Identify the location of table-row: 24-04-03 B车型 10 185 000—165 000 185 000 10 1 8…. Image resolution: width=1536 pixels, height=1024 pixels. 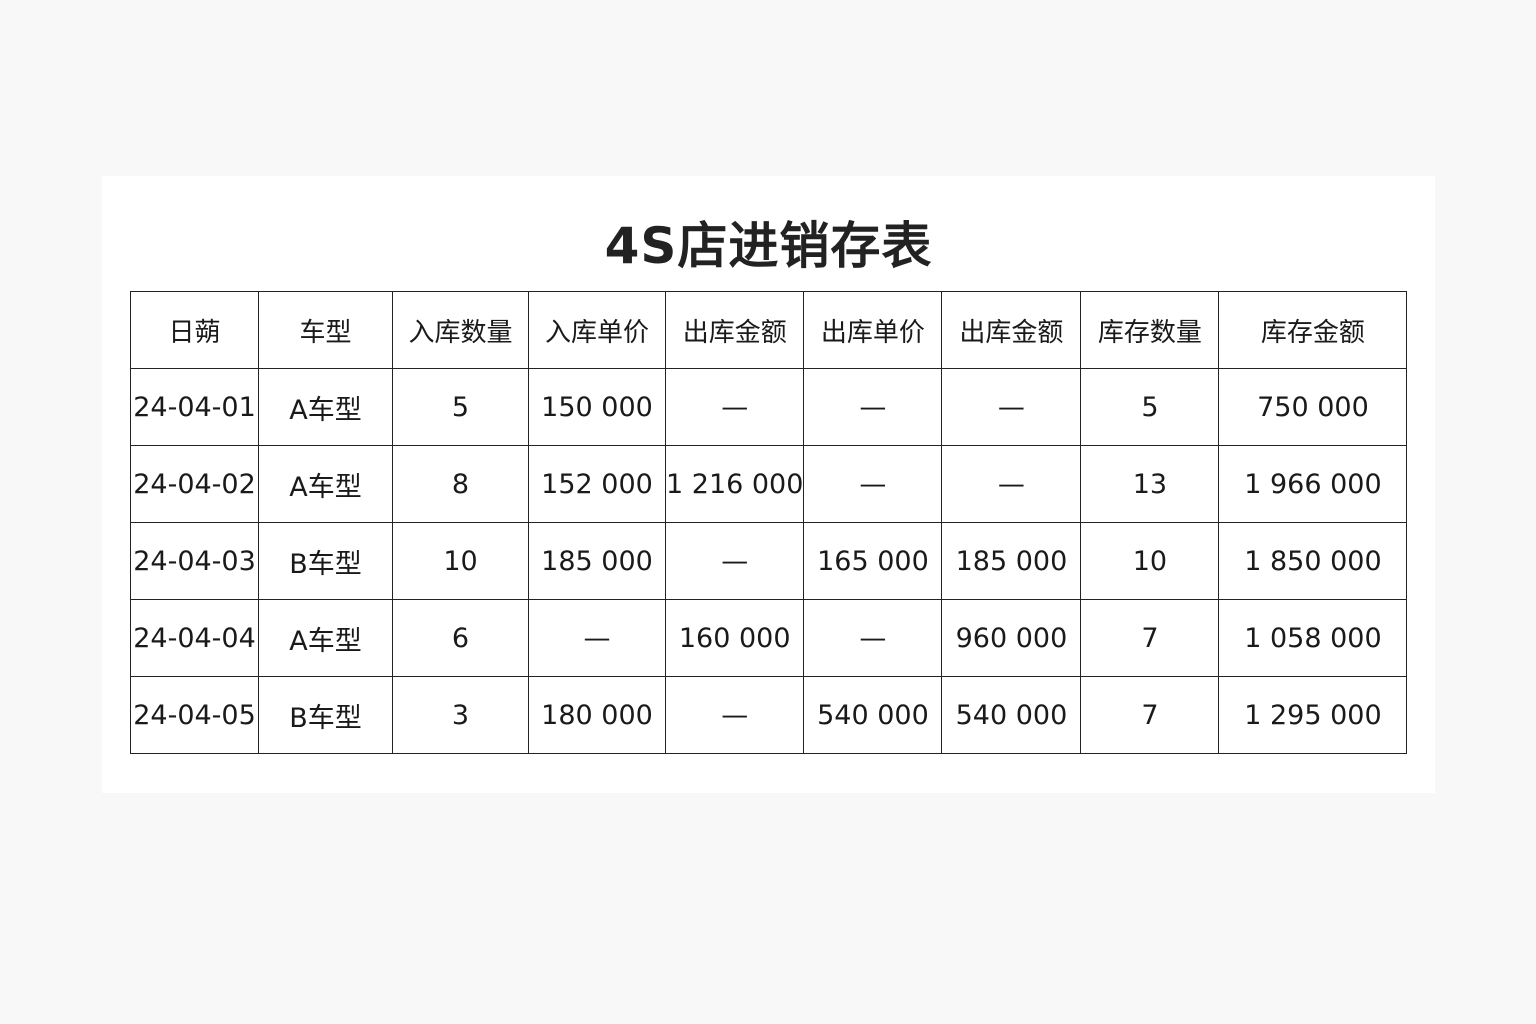
(769, 561).